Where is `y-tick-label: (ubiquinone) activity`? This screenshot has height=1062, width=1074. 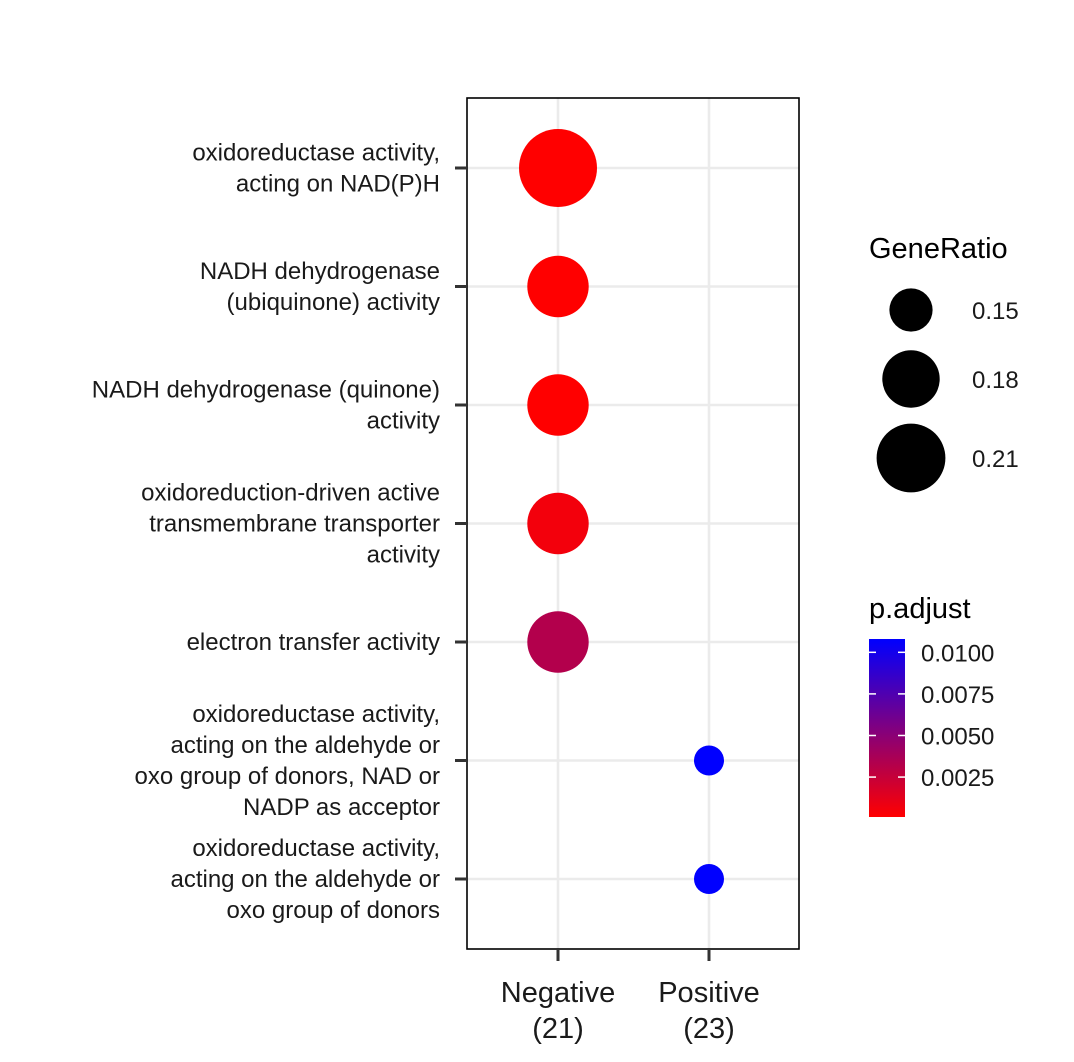 y-tick-label: (ubiquinone) activity is located at coordinates (333, 302).